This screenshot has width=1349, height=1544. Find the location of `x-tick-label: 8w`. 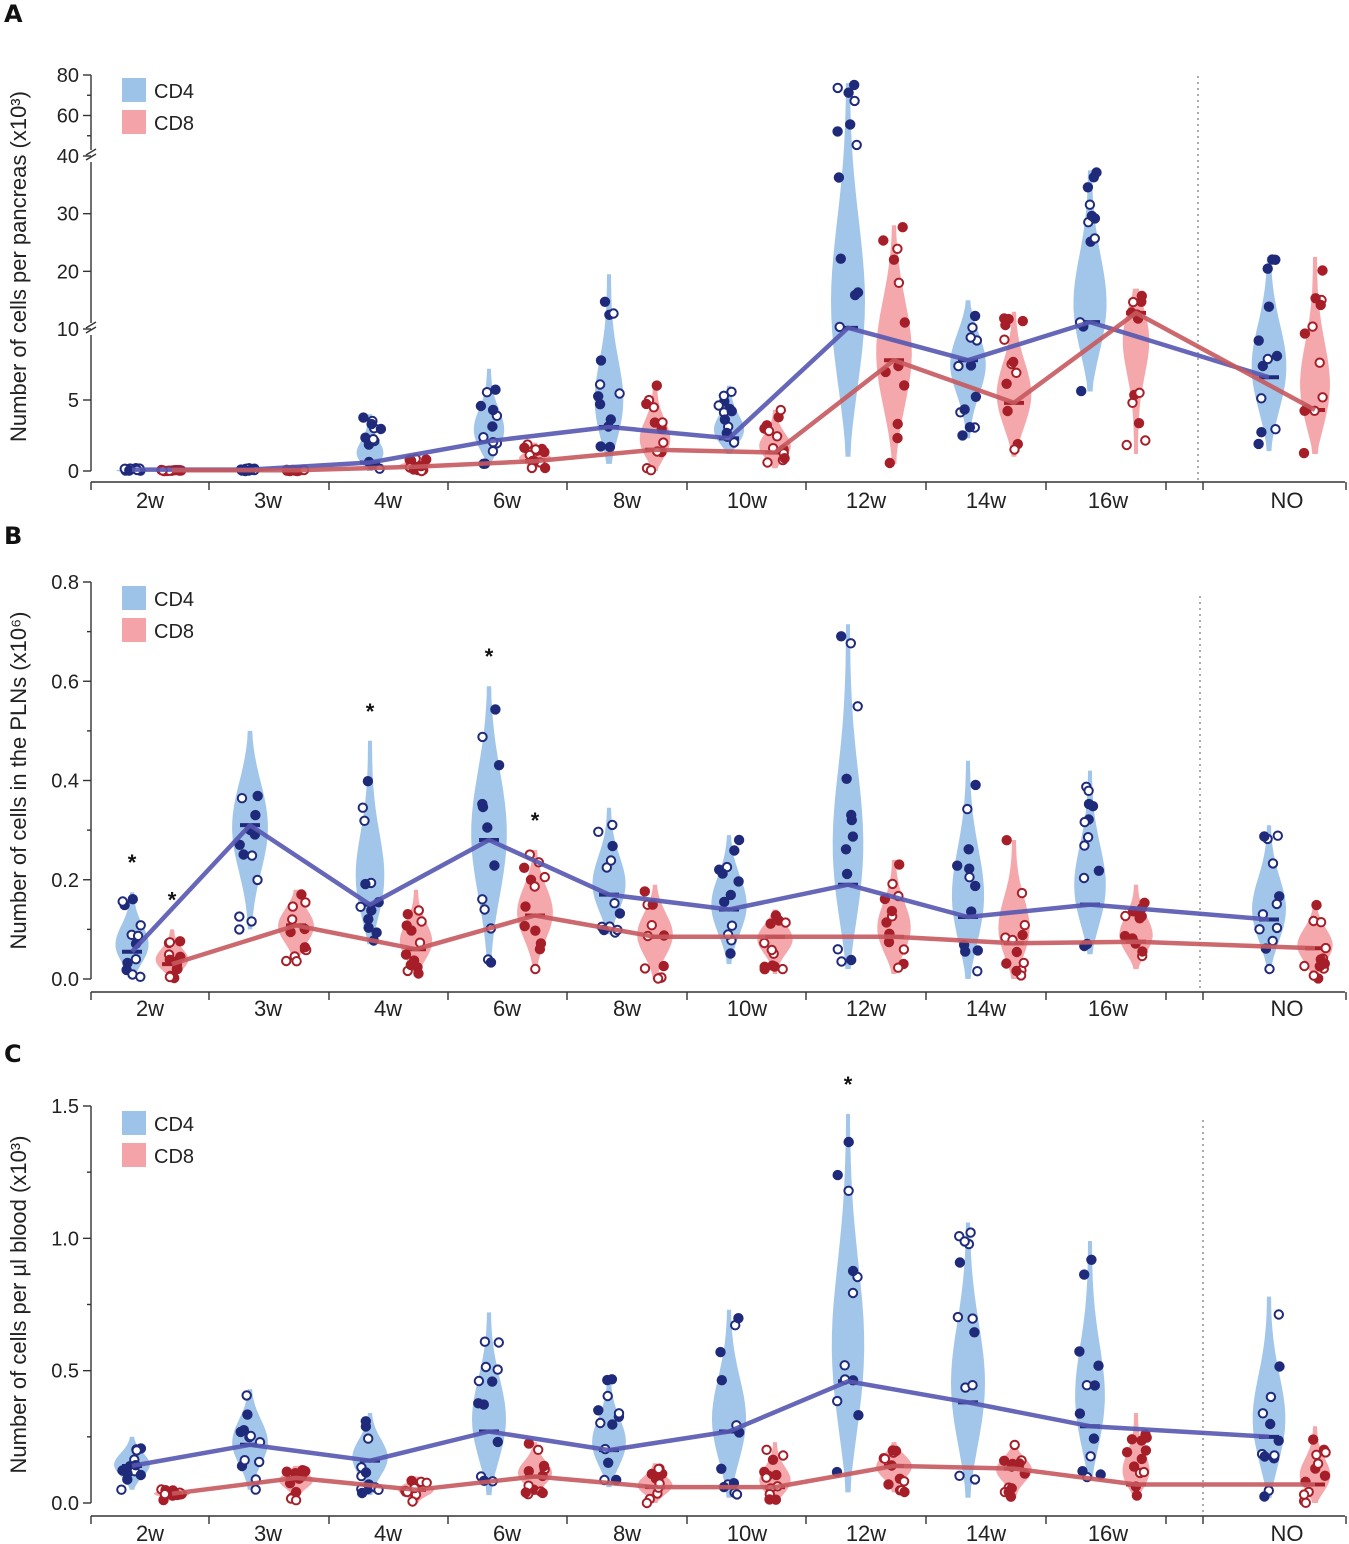

x-tick-label: 8w is located at coordinates (627, 1008).